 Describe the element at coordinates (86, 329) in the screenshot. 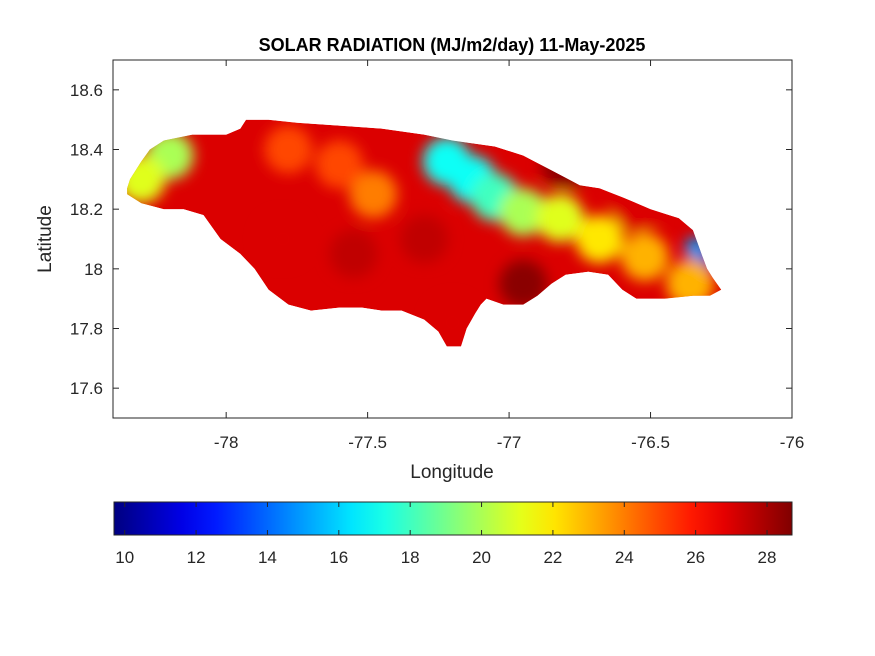

I see `y-tick-label: 17.8` at that location.